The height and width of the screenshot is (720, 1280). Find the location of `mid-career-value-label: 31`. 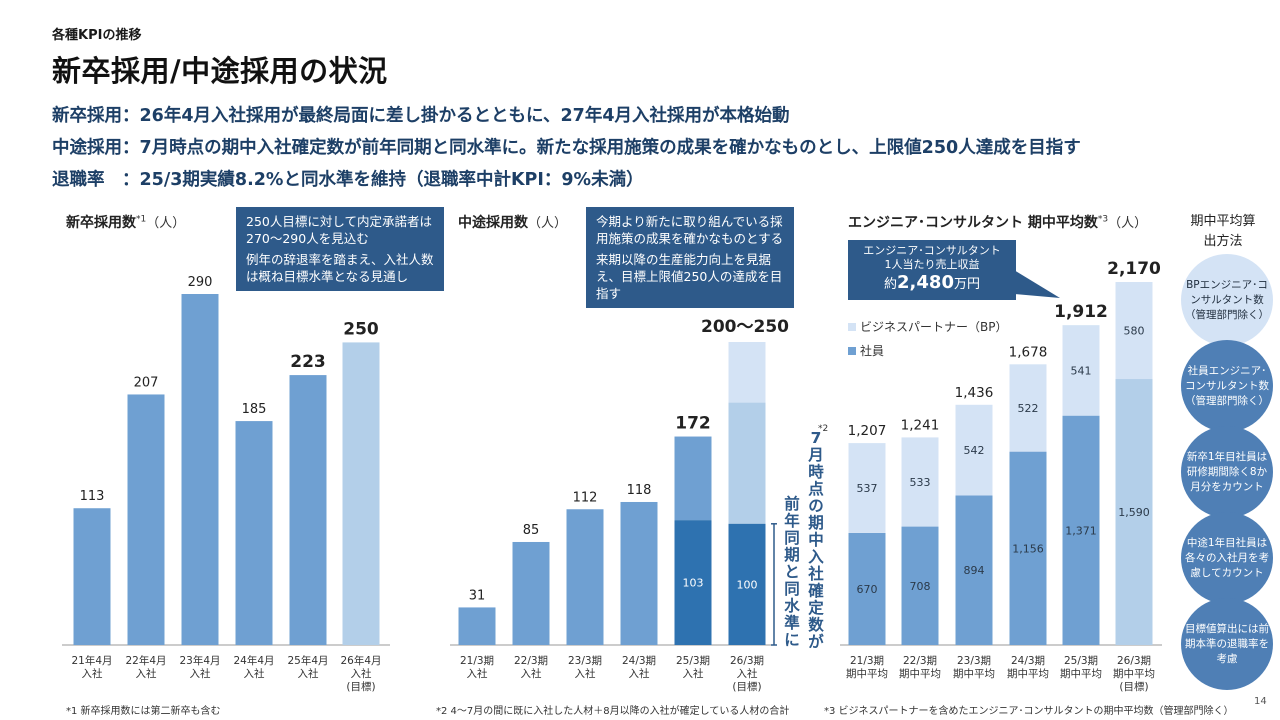

mid-career-value-label: 31 is located at coordinates (477, 595).